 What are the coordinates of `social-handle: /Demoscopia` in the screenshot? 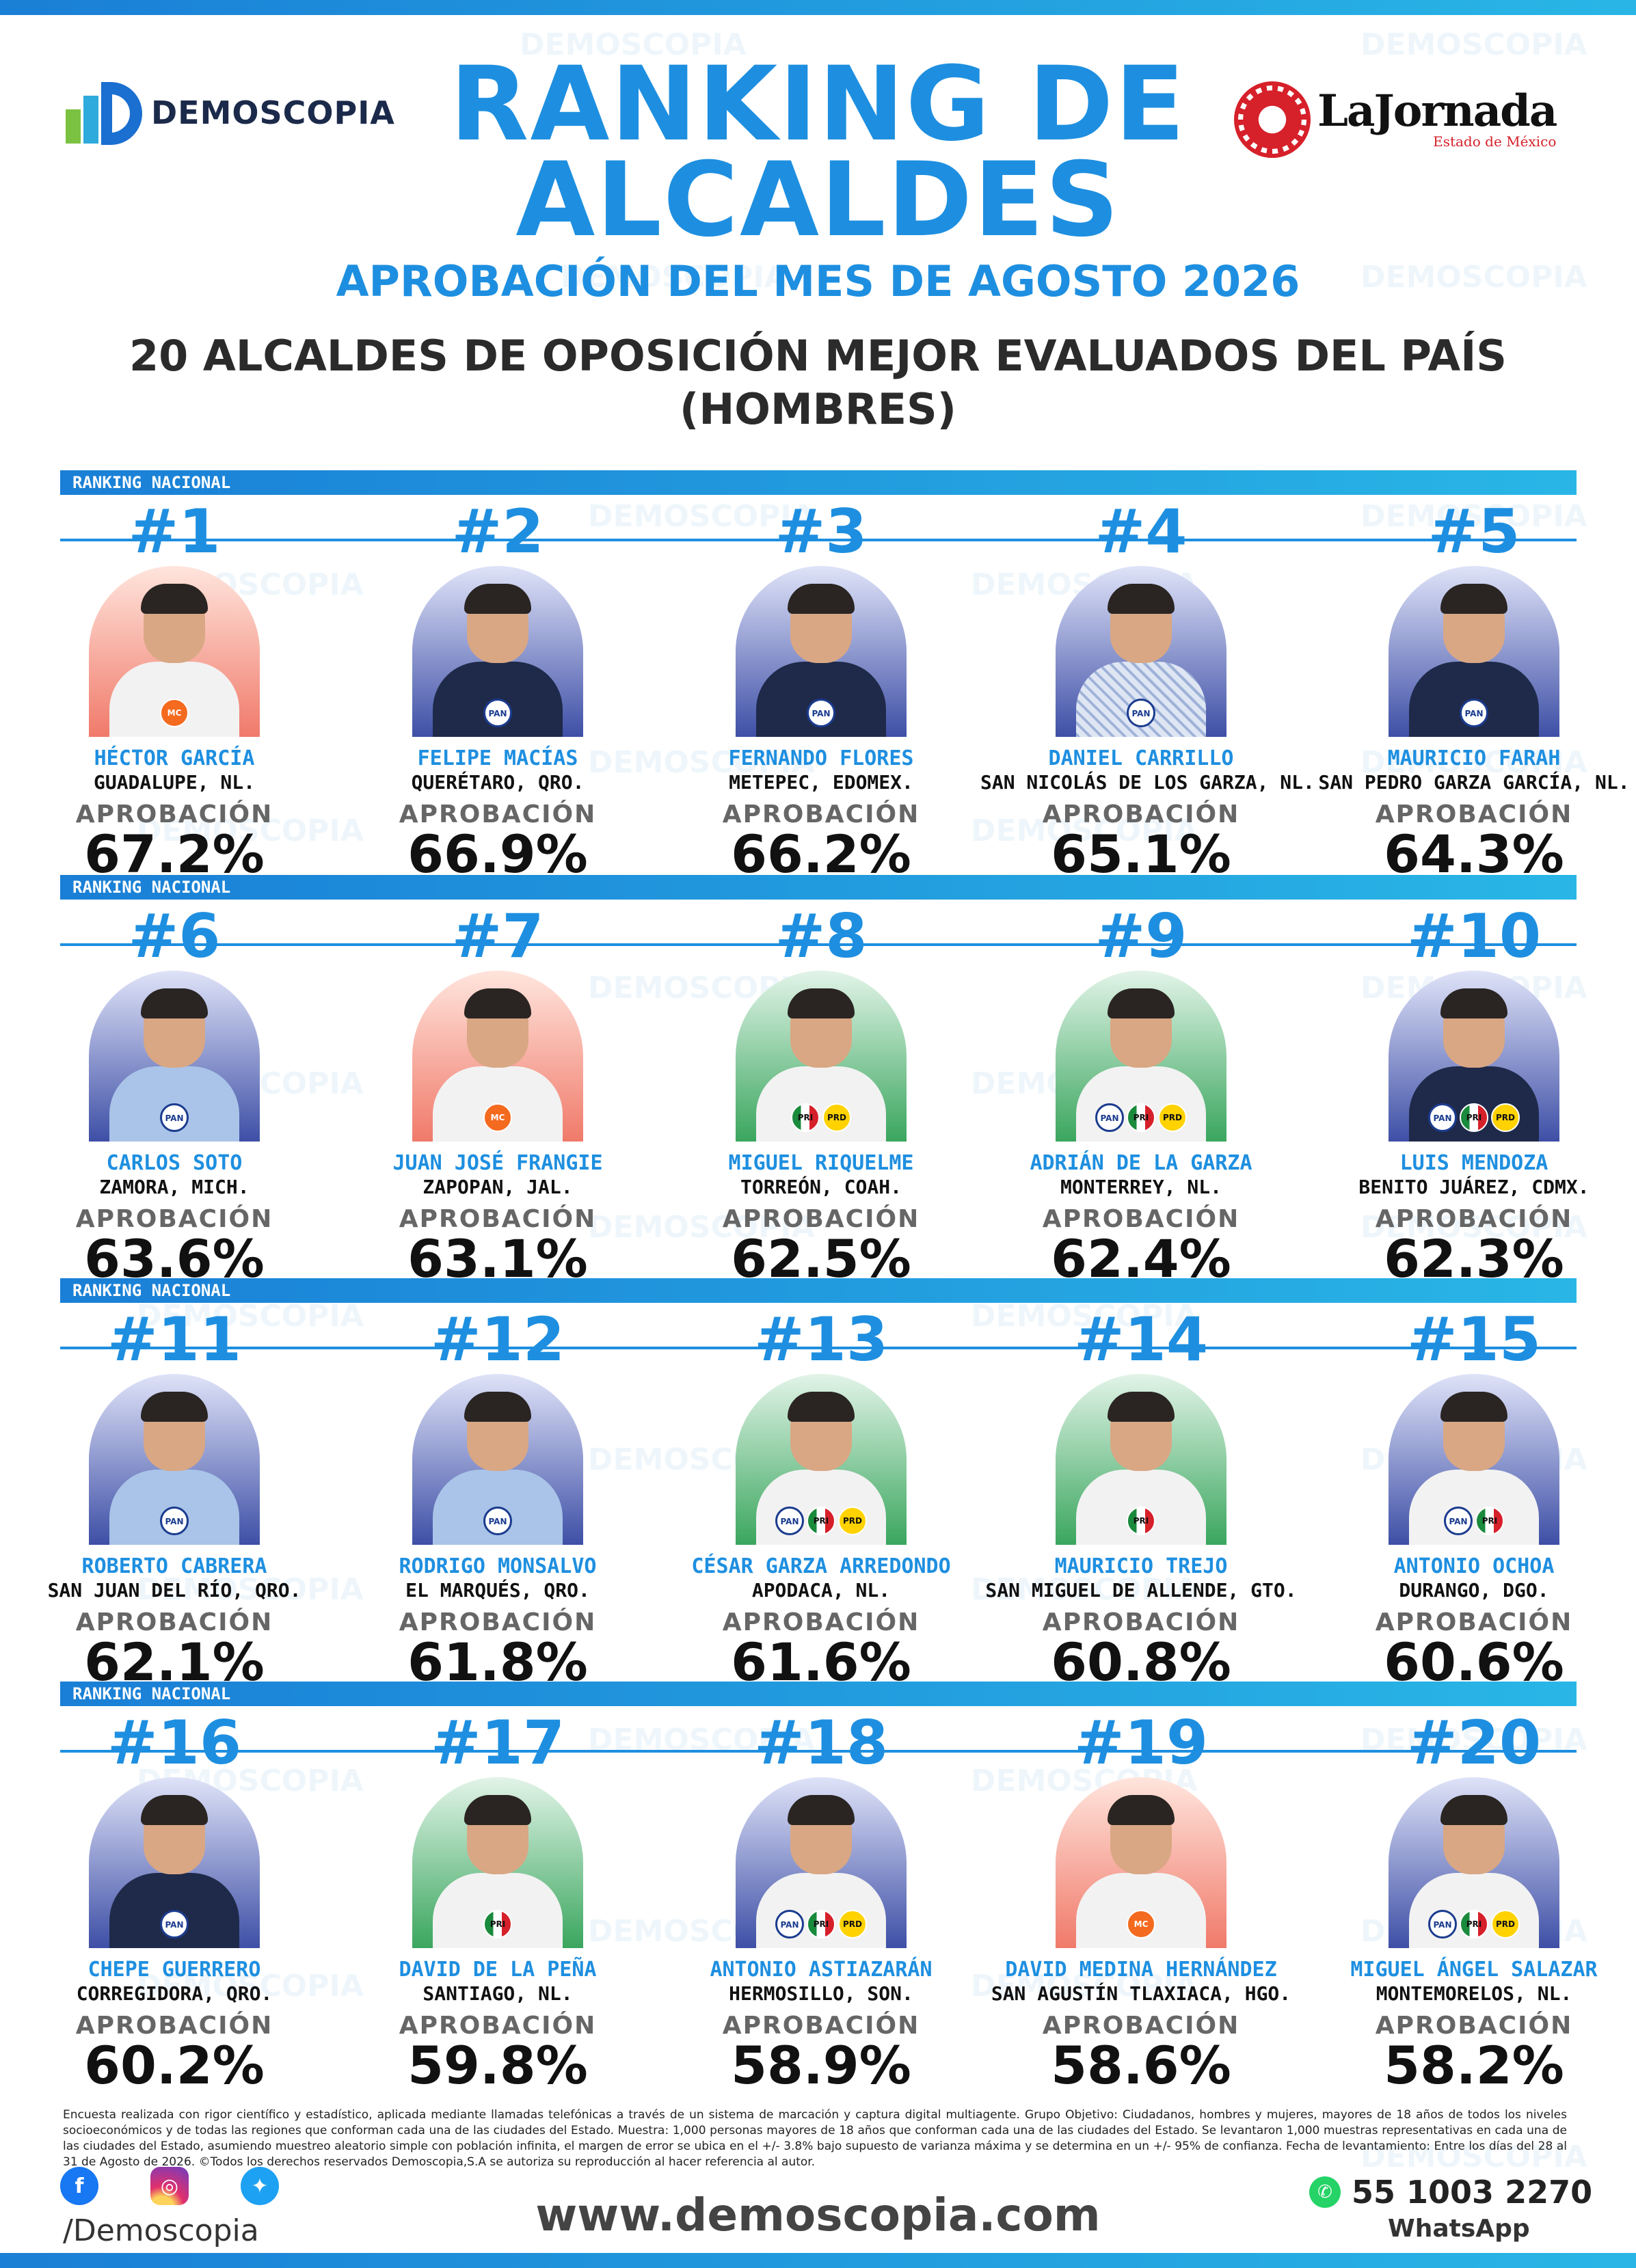 It's located at (161, 2230).